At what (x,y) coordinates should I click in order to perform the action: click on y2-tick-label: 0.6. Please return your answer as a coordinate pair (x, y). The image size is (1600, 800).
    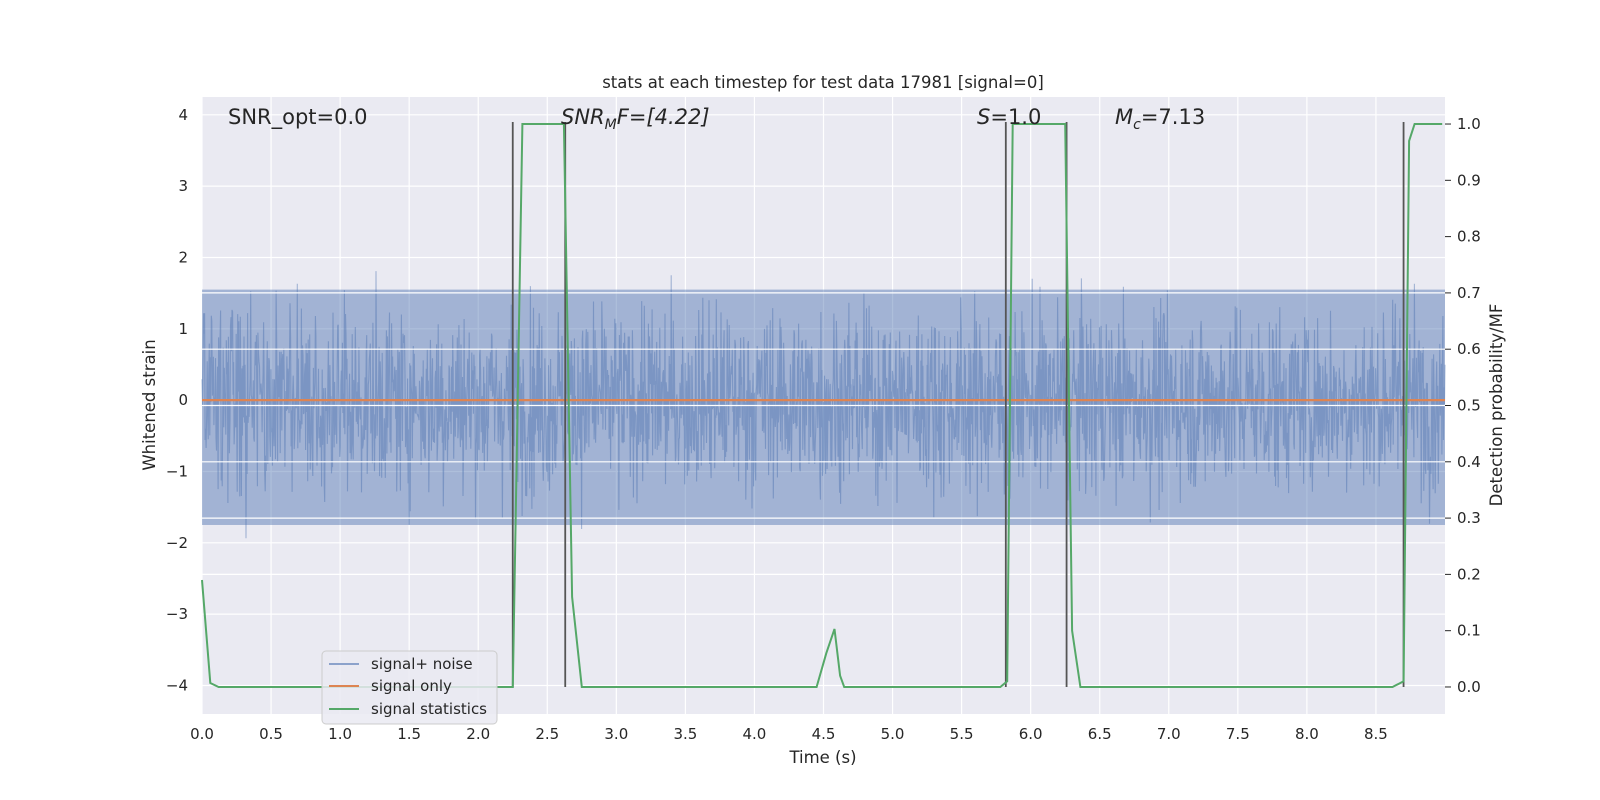
    Looking at the image, I should click on (1469, 349).